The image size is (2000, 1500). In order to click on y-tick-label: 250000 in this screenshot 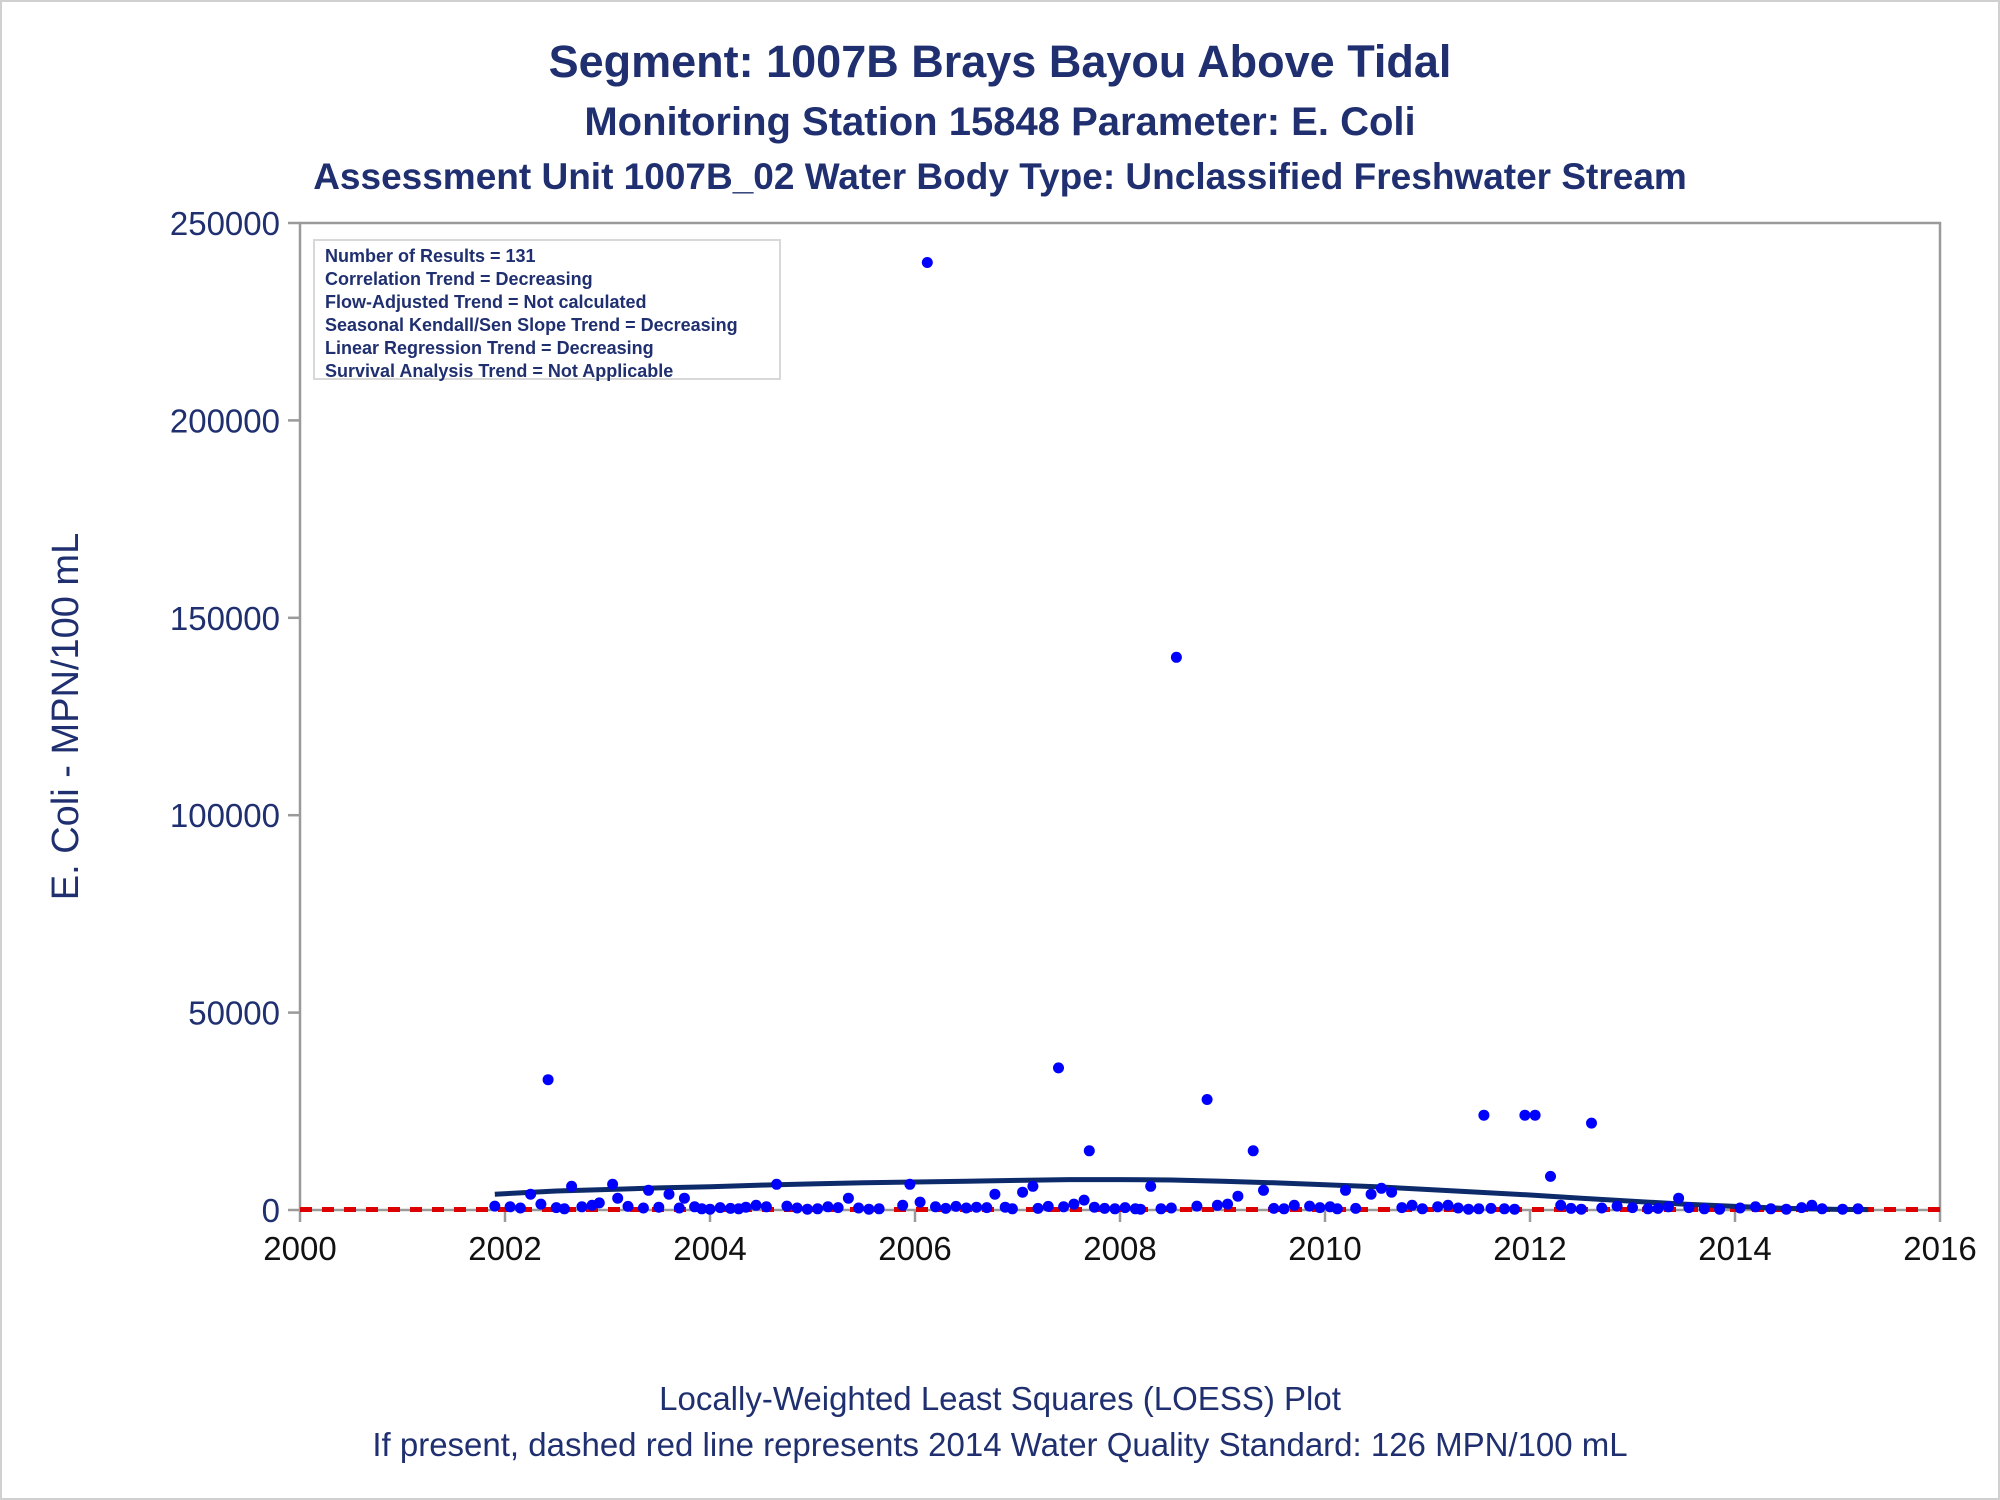, I will do `click(225, 223)`.